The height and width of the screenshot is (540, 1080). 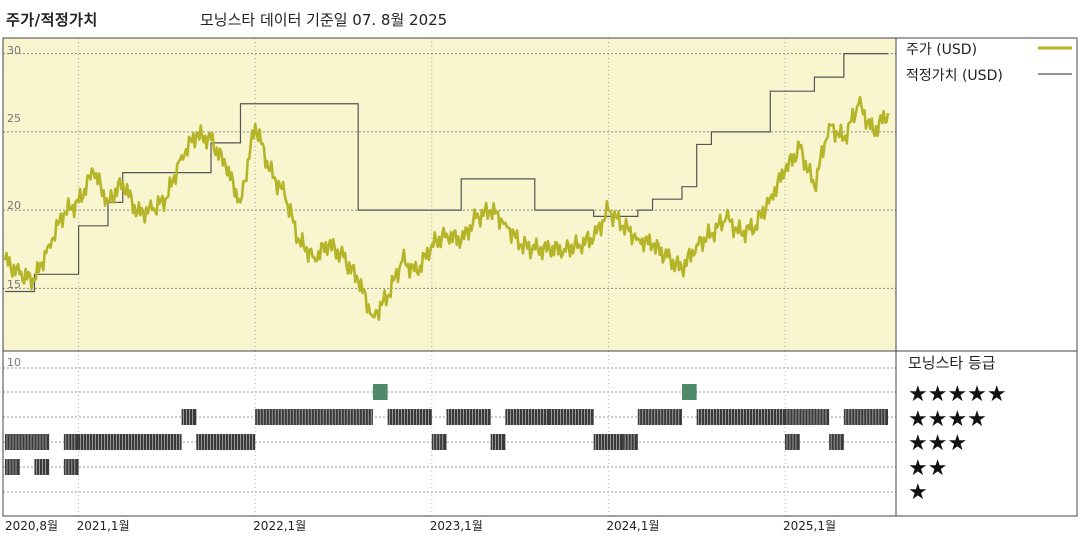 I want to click on rating-legend-title: 모닝스타 등급, so click(x=952, y=363).